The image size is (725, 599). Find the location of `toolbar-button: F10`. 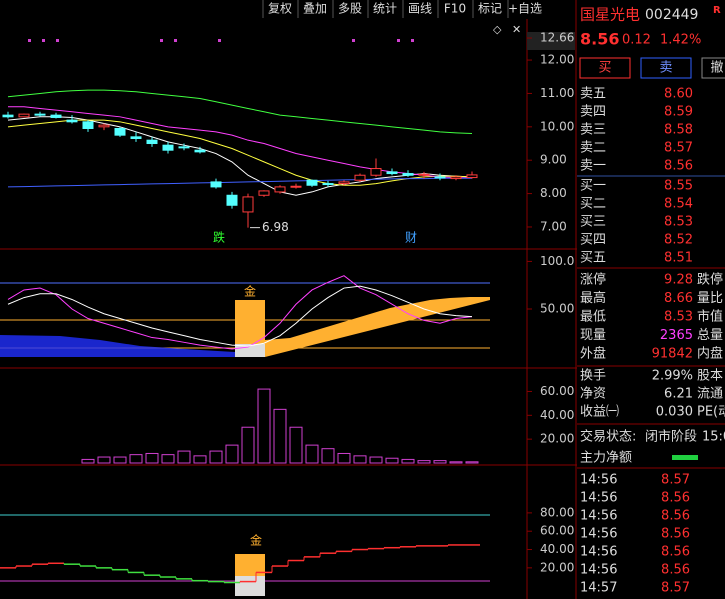

toolbar-button: F10 is located at coordinates (455, 9).